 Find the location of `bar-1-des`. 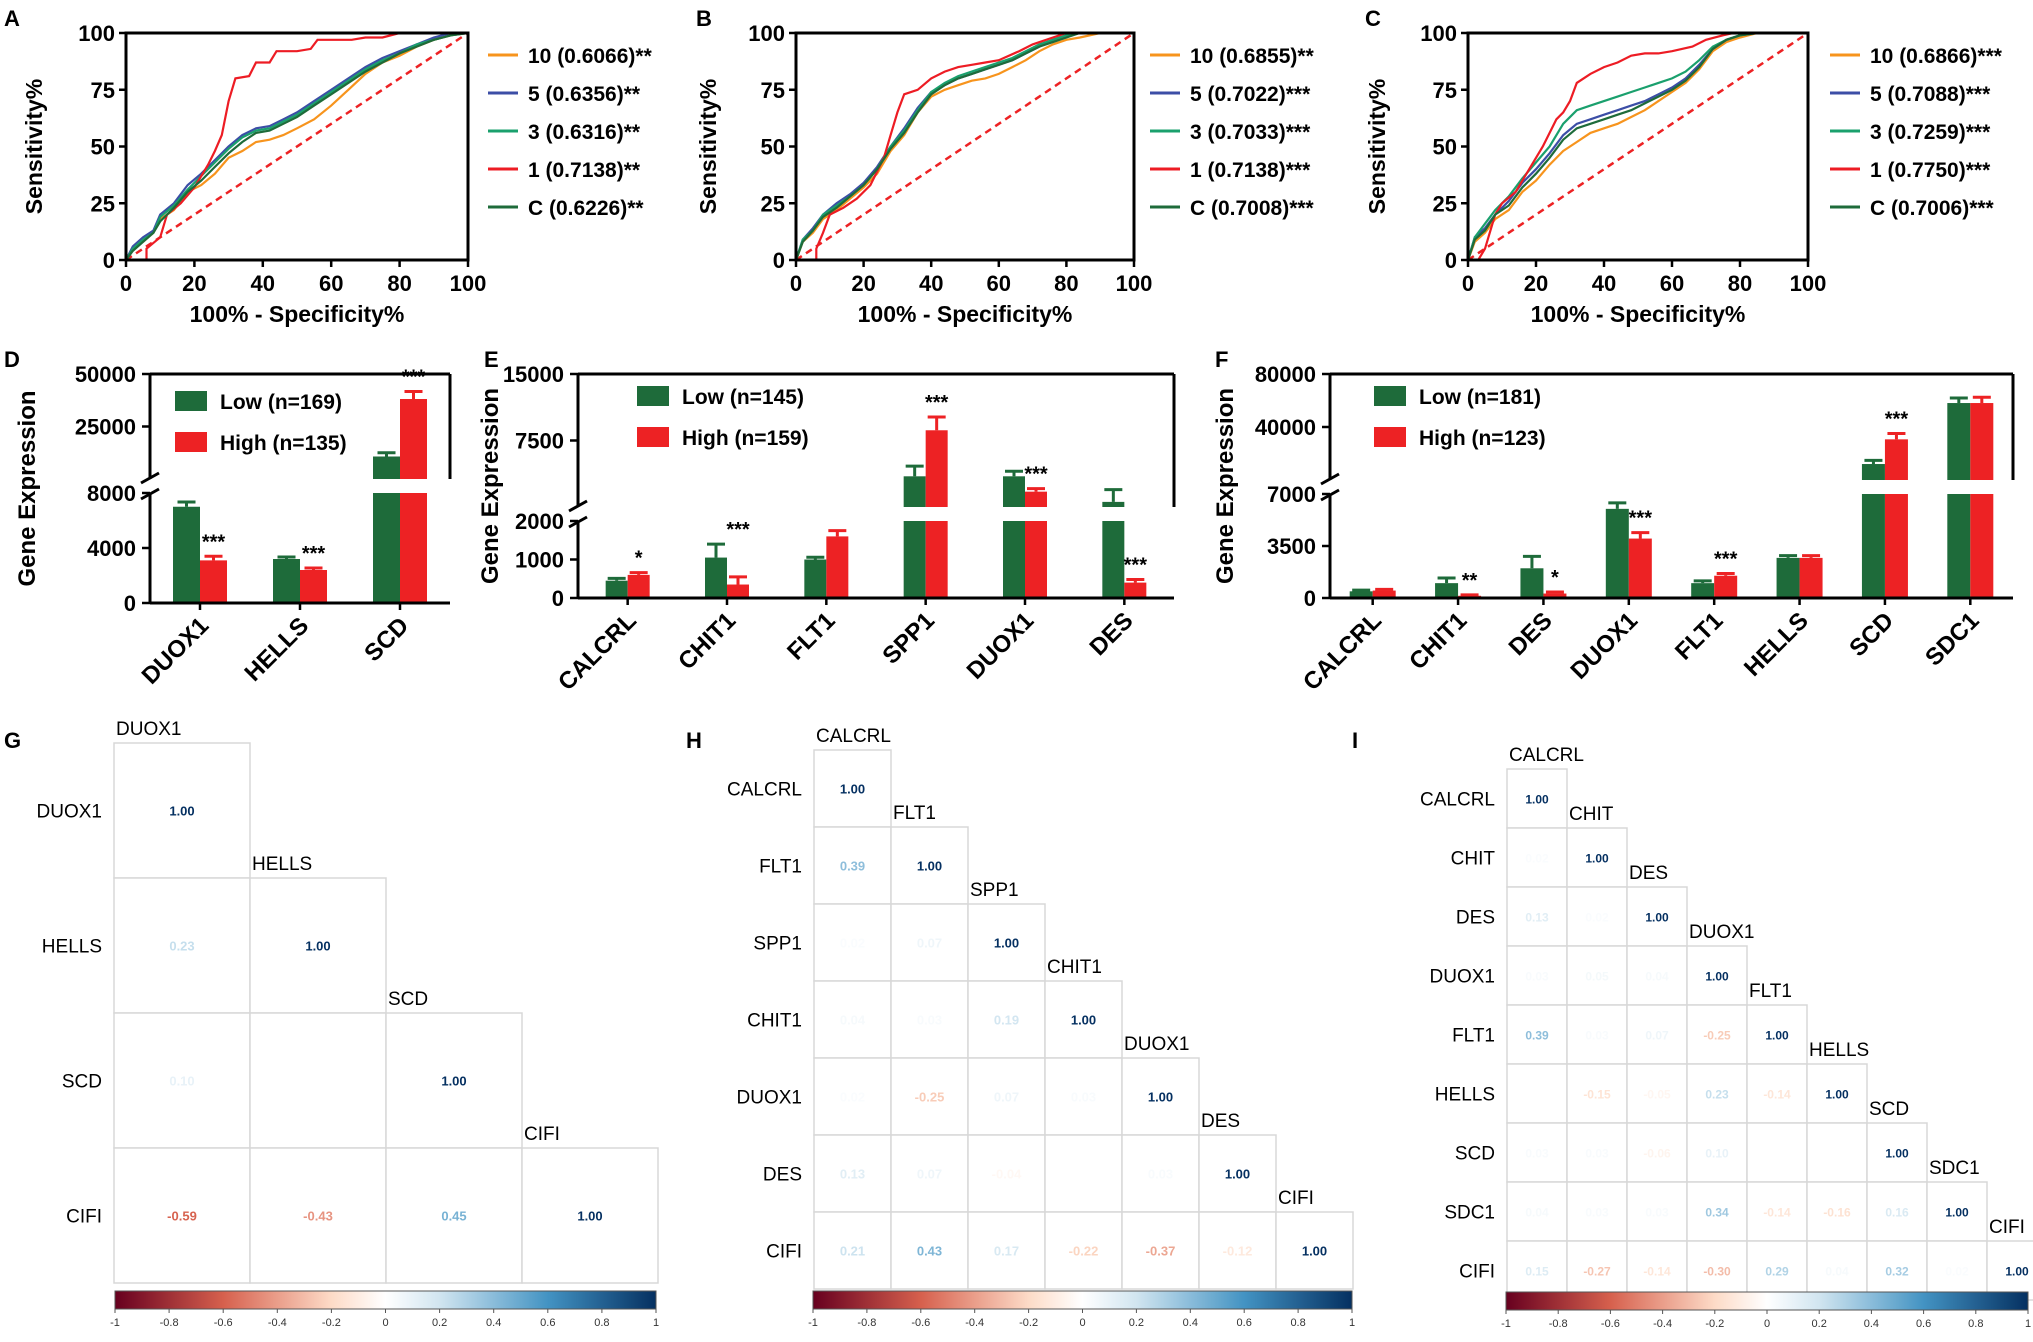

bar-1-des is located at coordinates (1135, 590).